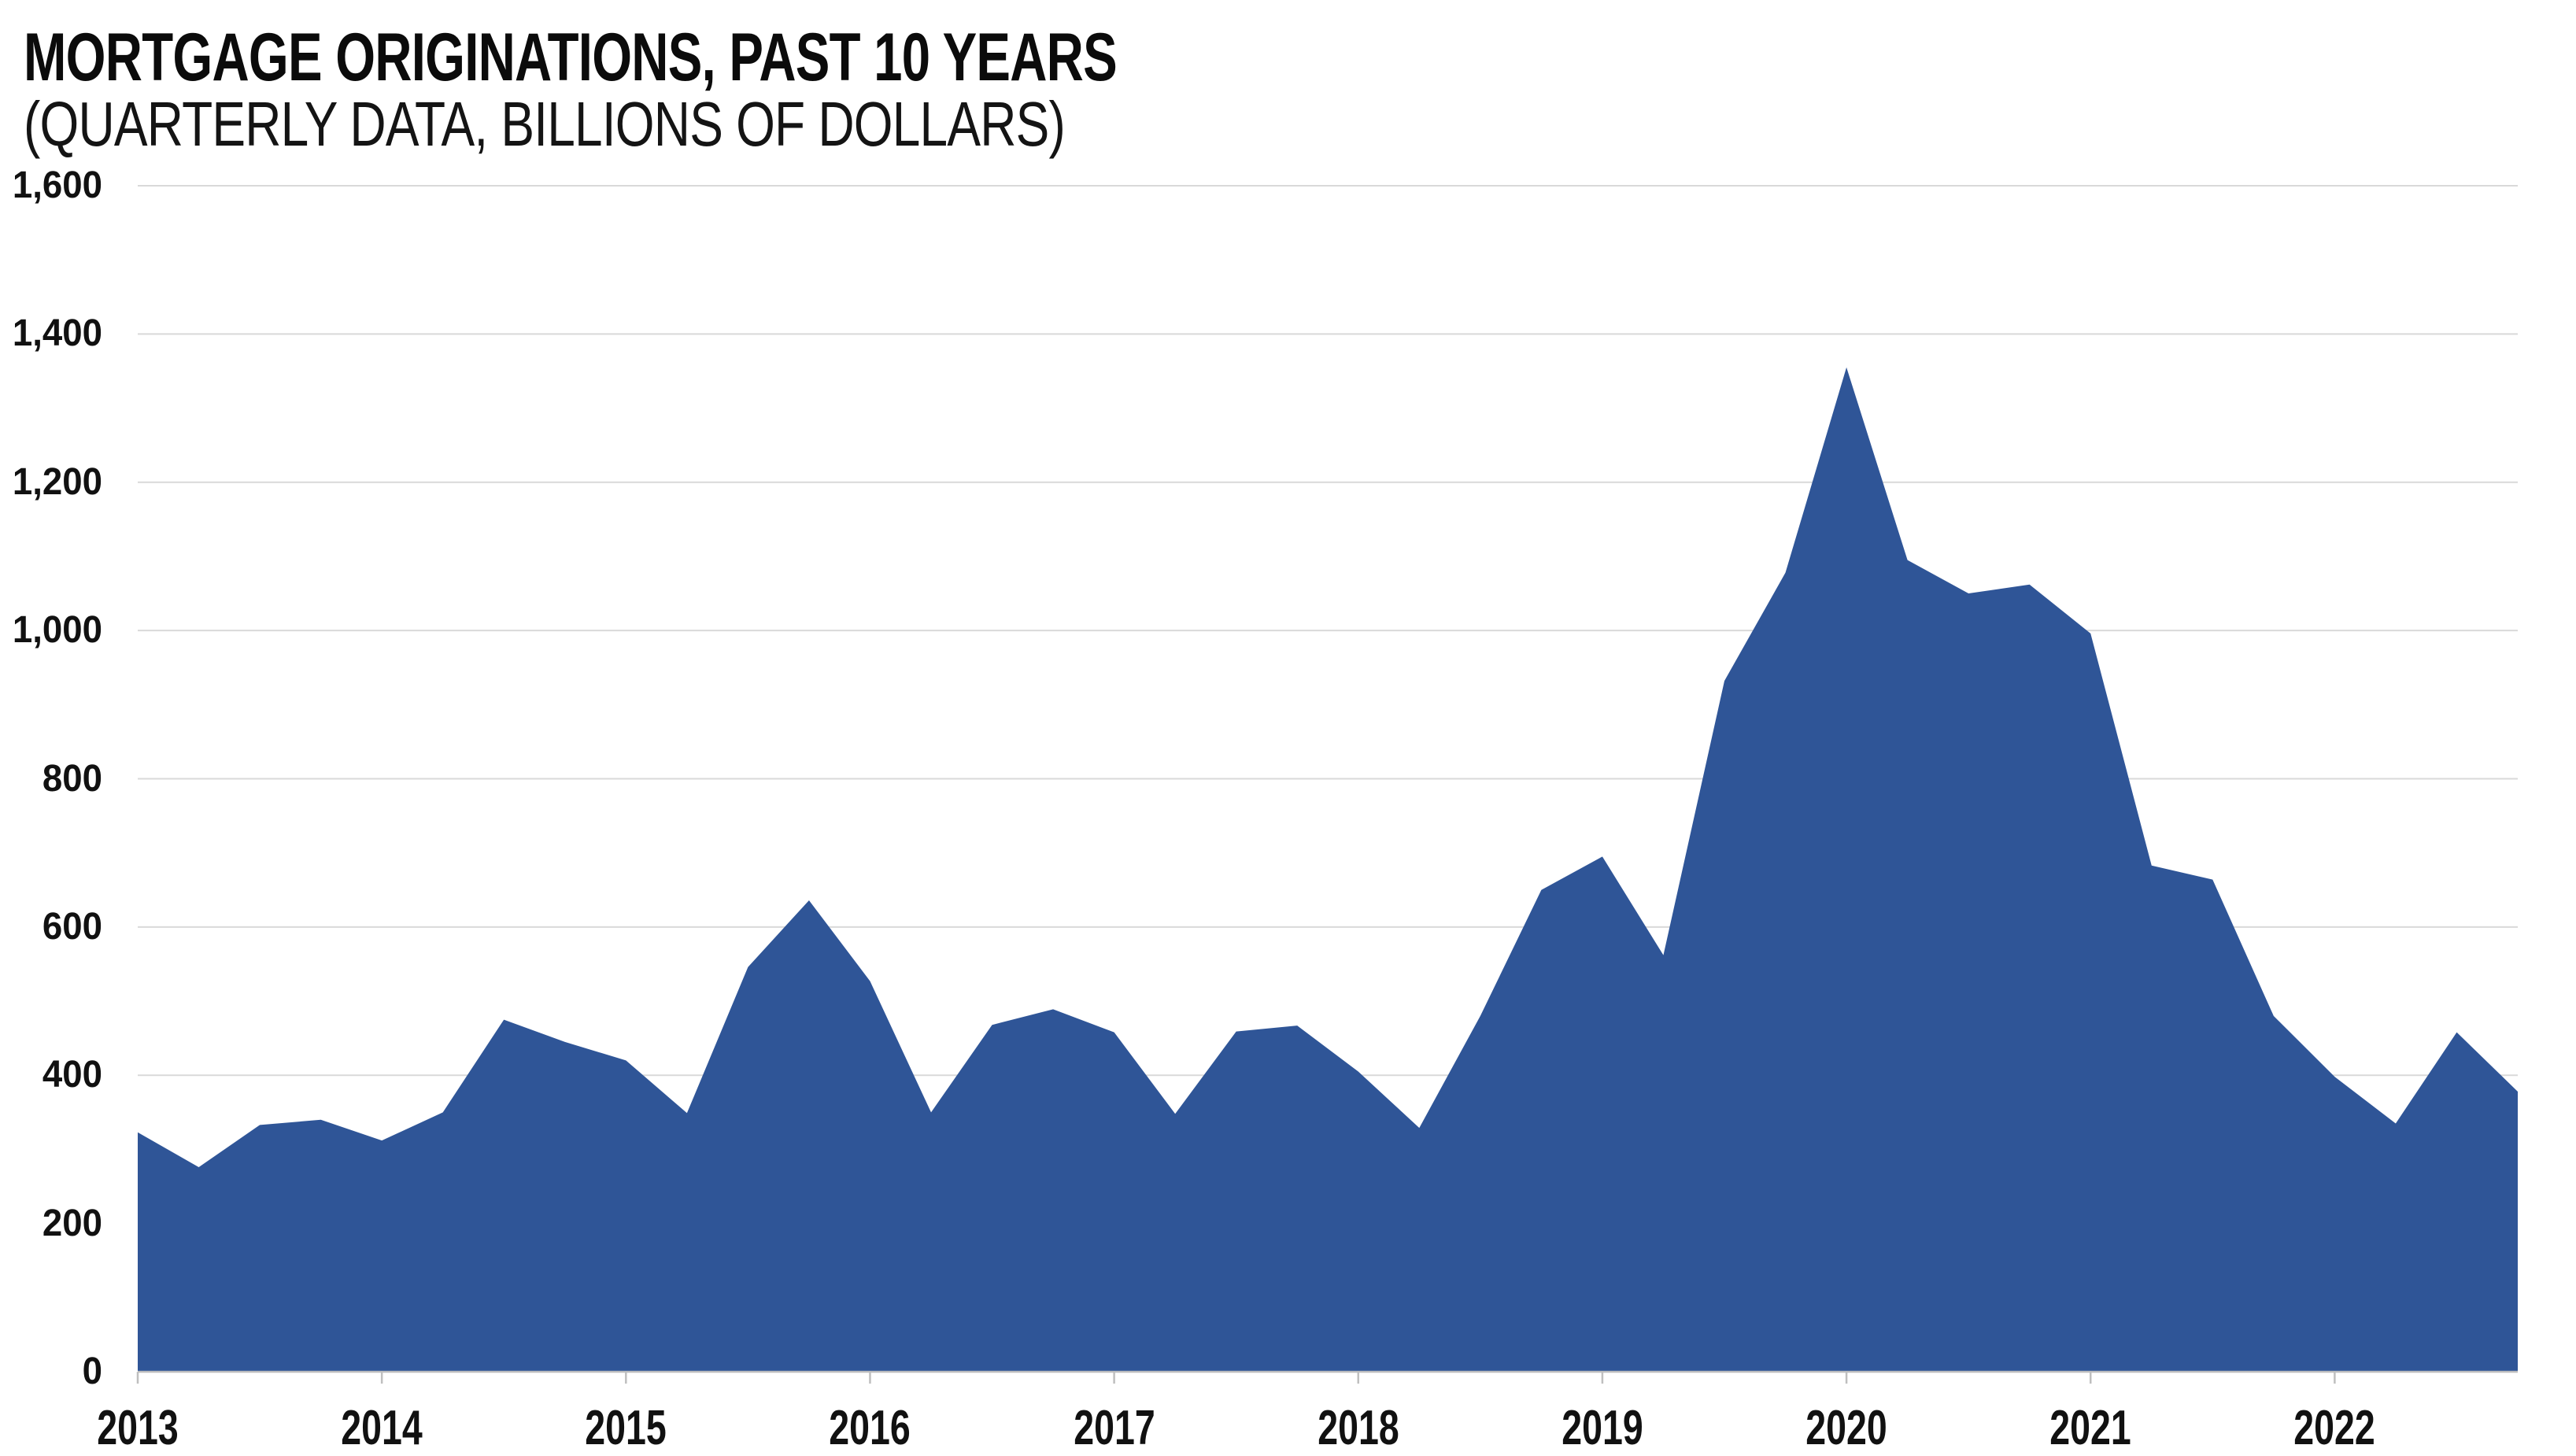  Describe the element at coordinates (1236, 1378) in the screenshot. I see `x-axis-ticks` at that location.